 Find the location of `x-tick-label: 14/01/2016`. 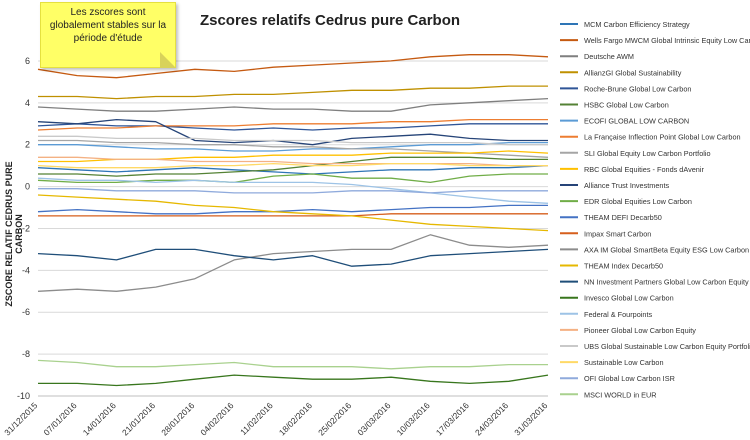

x-tick-label: 14/01/2016 is located at coordinates (99, 418).